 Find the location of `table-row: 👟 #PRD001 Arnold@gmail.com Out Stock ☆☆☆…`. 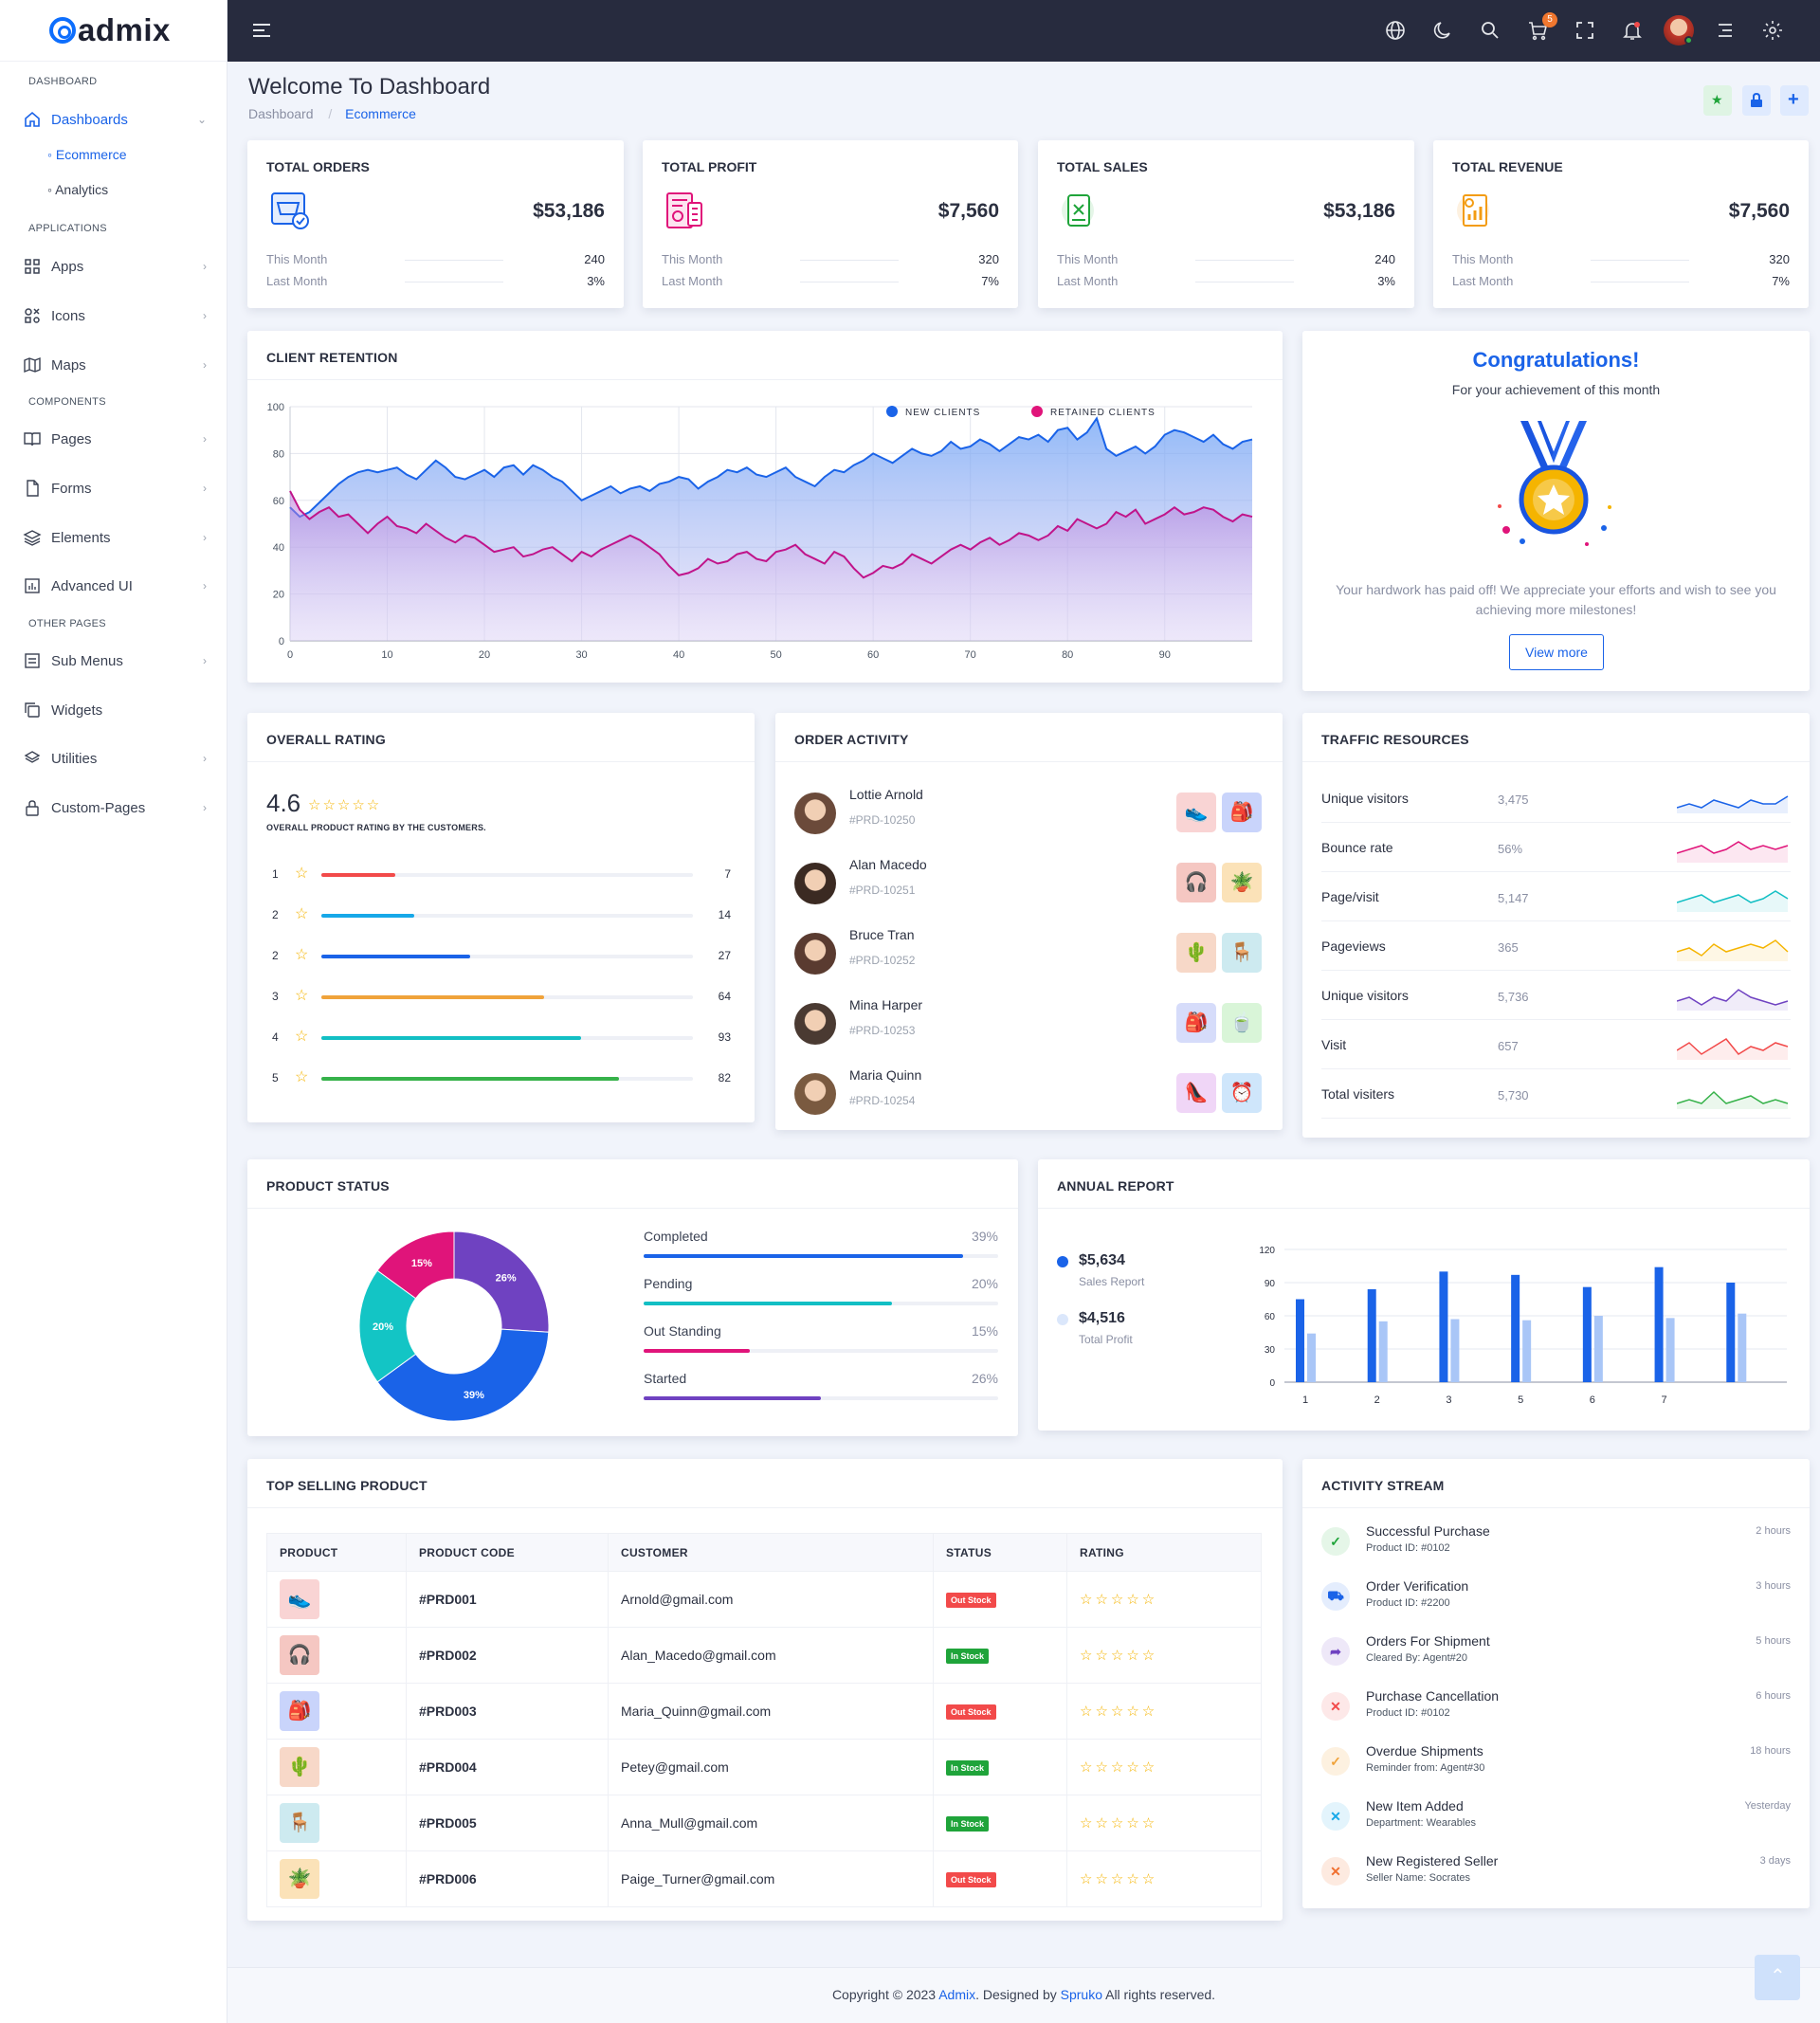

table-row: 👟 #PRD001 Arnold@gmail.com Out Stock ☆☆☆… is located at coordinates (764, 1600).